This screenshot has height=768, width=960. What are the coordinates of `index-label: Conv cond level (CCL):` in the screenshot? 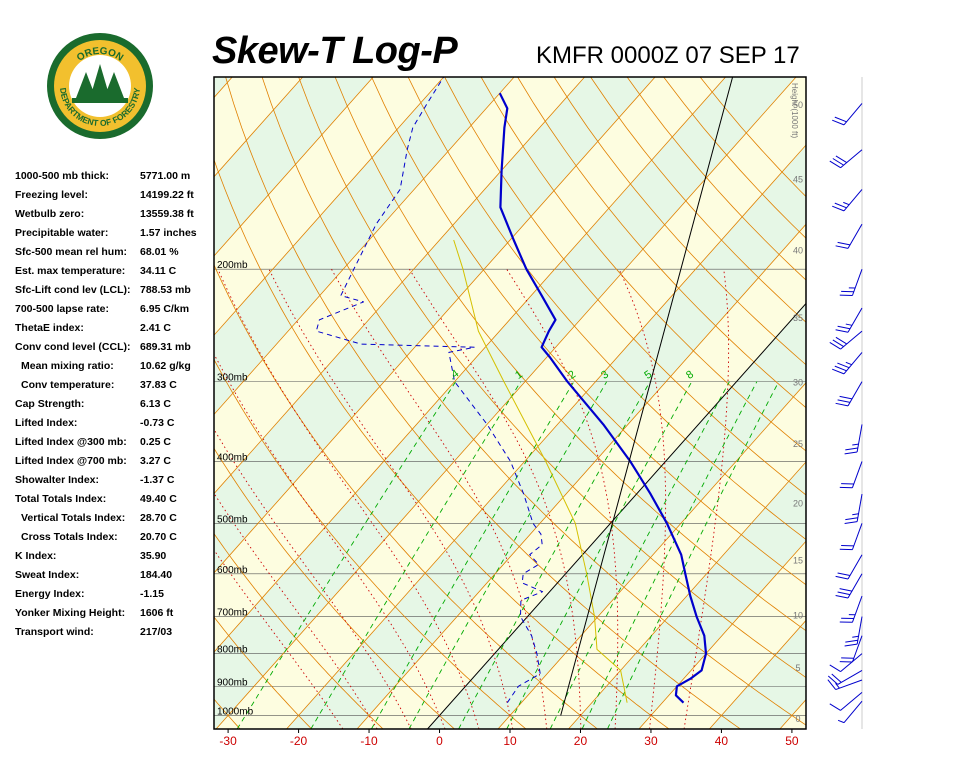 It's located at (73, 347).